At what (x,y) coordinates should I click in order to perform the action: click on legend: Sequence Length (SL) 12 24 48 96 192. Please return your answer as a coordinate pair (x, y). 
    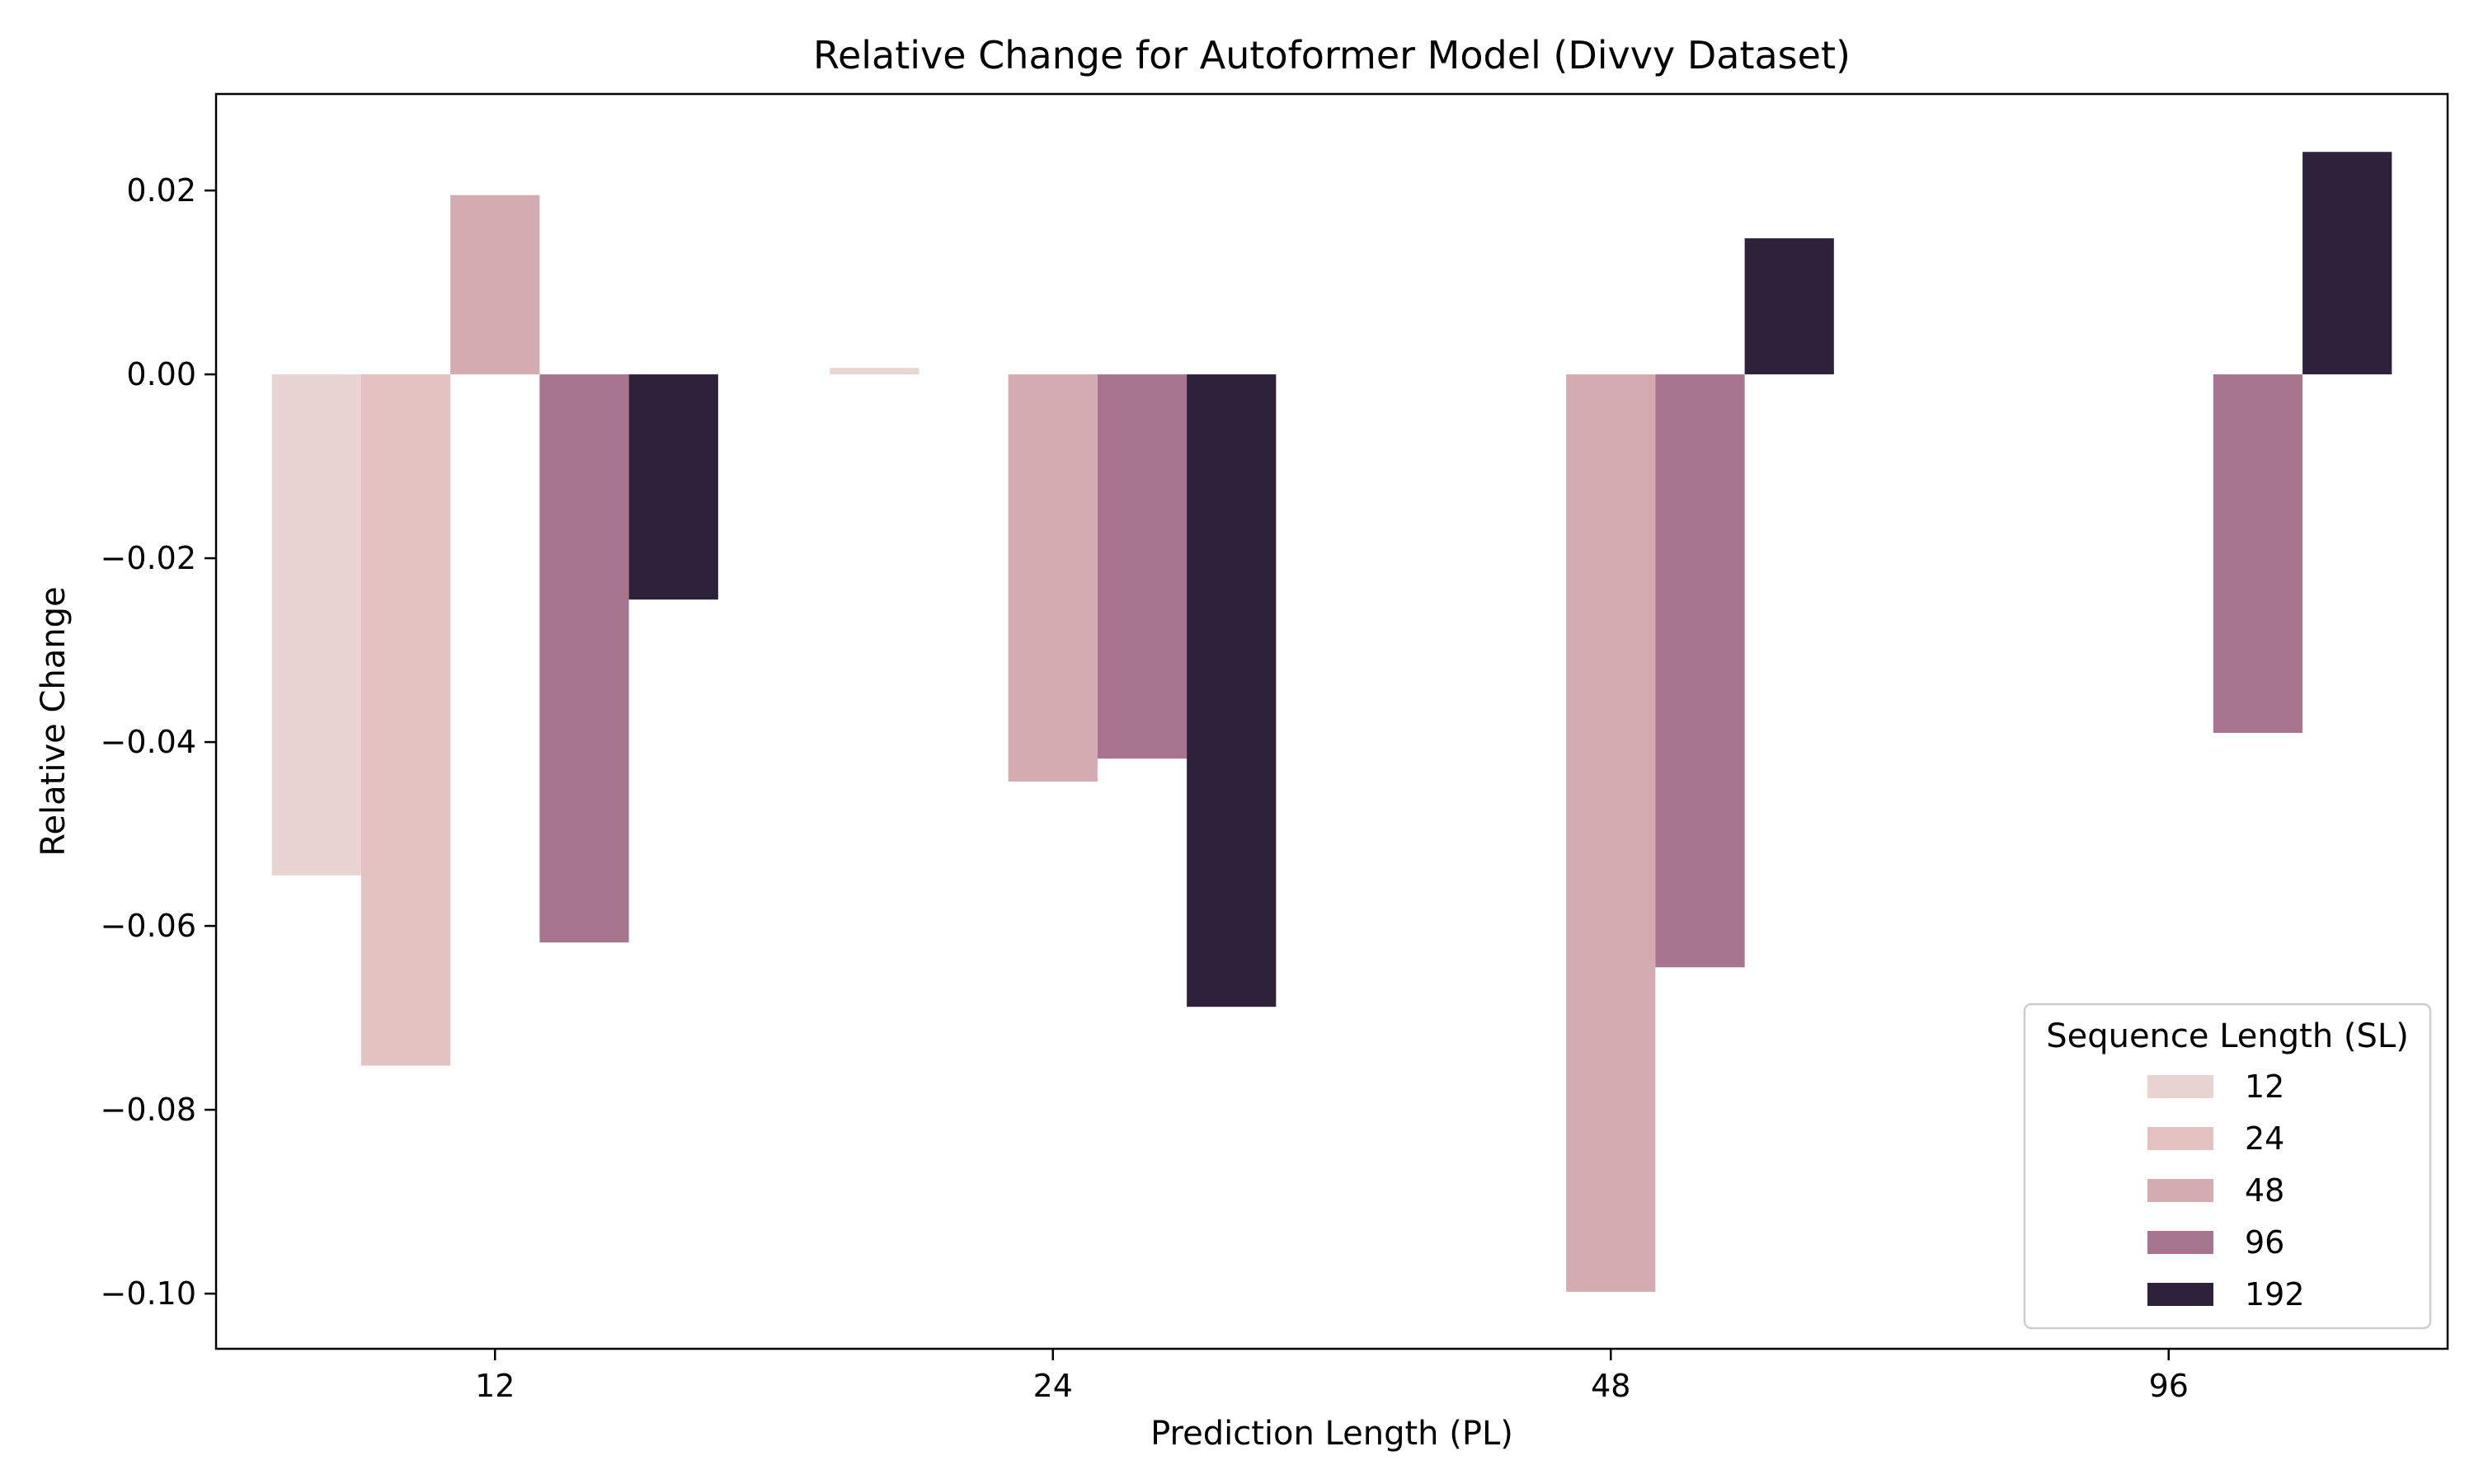
    Looking at the image, I should click on (2227, 1166).